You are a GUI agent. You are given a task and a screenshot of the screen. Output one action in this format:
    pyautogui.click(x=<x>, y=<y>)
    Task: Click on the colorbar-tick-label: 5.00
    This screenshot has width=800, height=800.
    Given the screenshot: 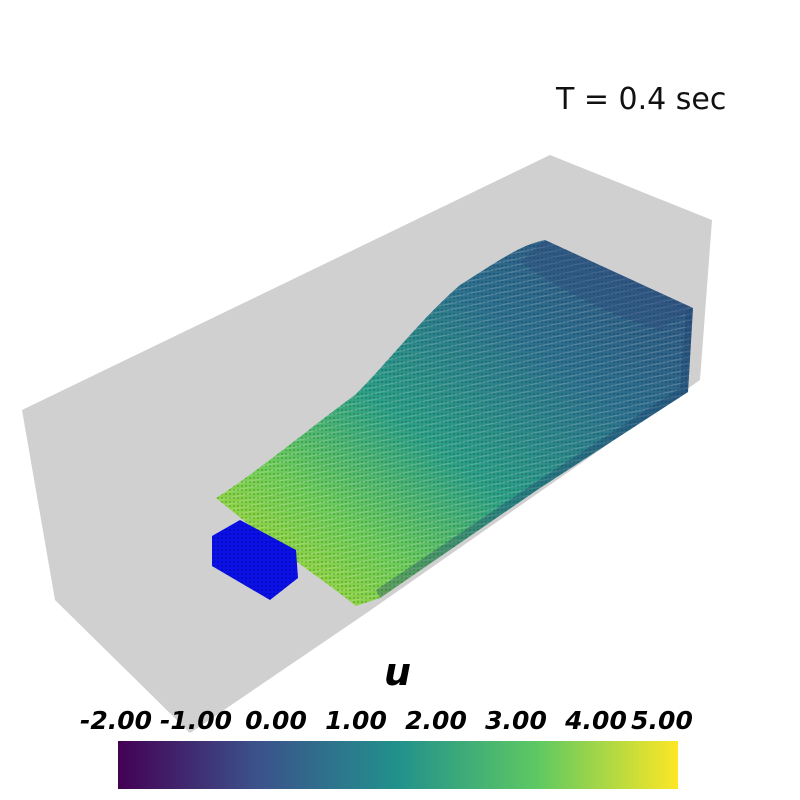 What is the action you would take?
    pyautogui.click(x=662, y=720)
    